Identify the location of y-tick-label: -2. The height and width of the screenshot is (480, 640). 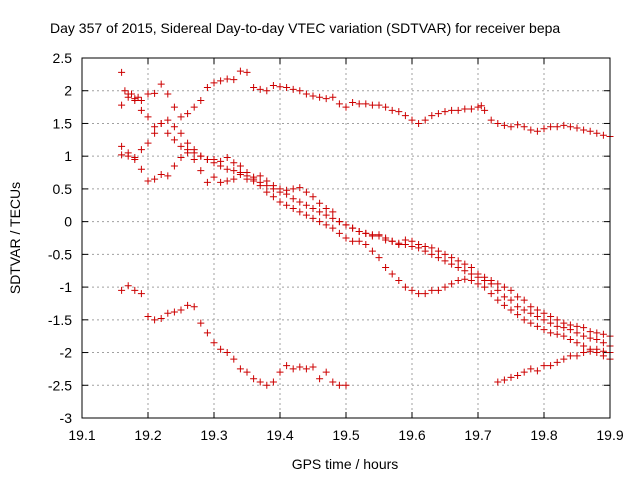
(66, 353).